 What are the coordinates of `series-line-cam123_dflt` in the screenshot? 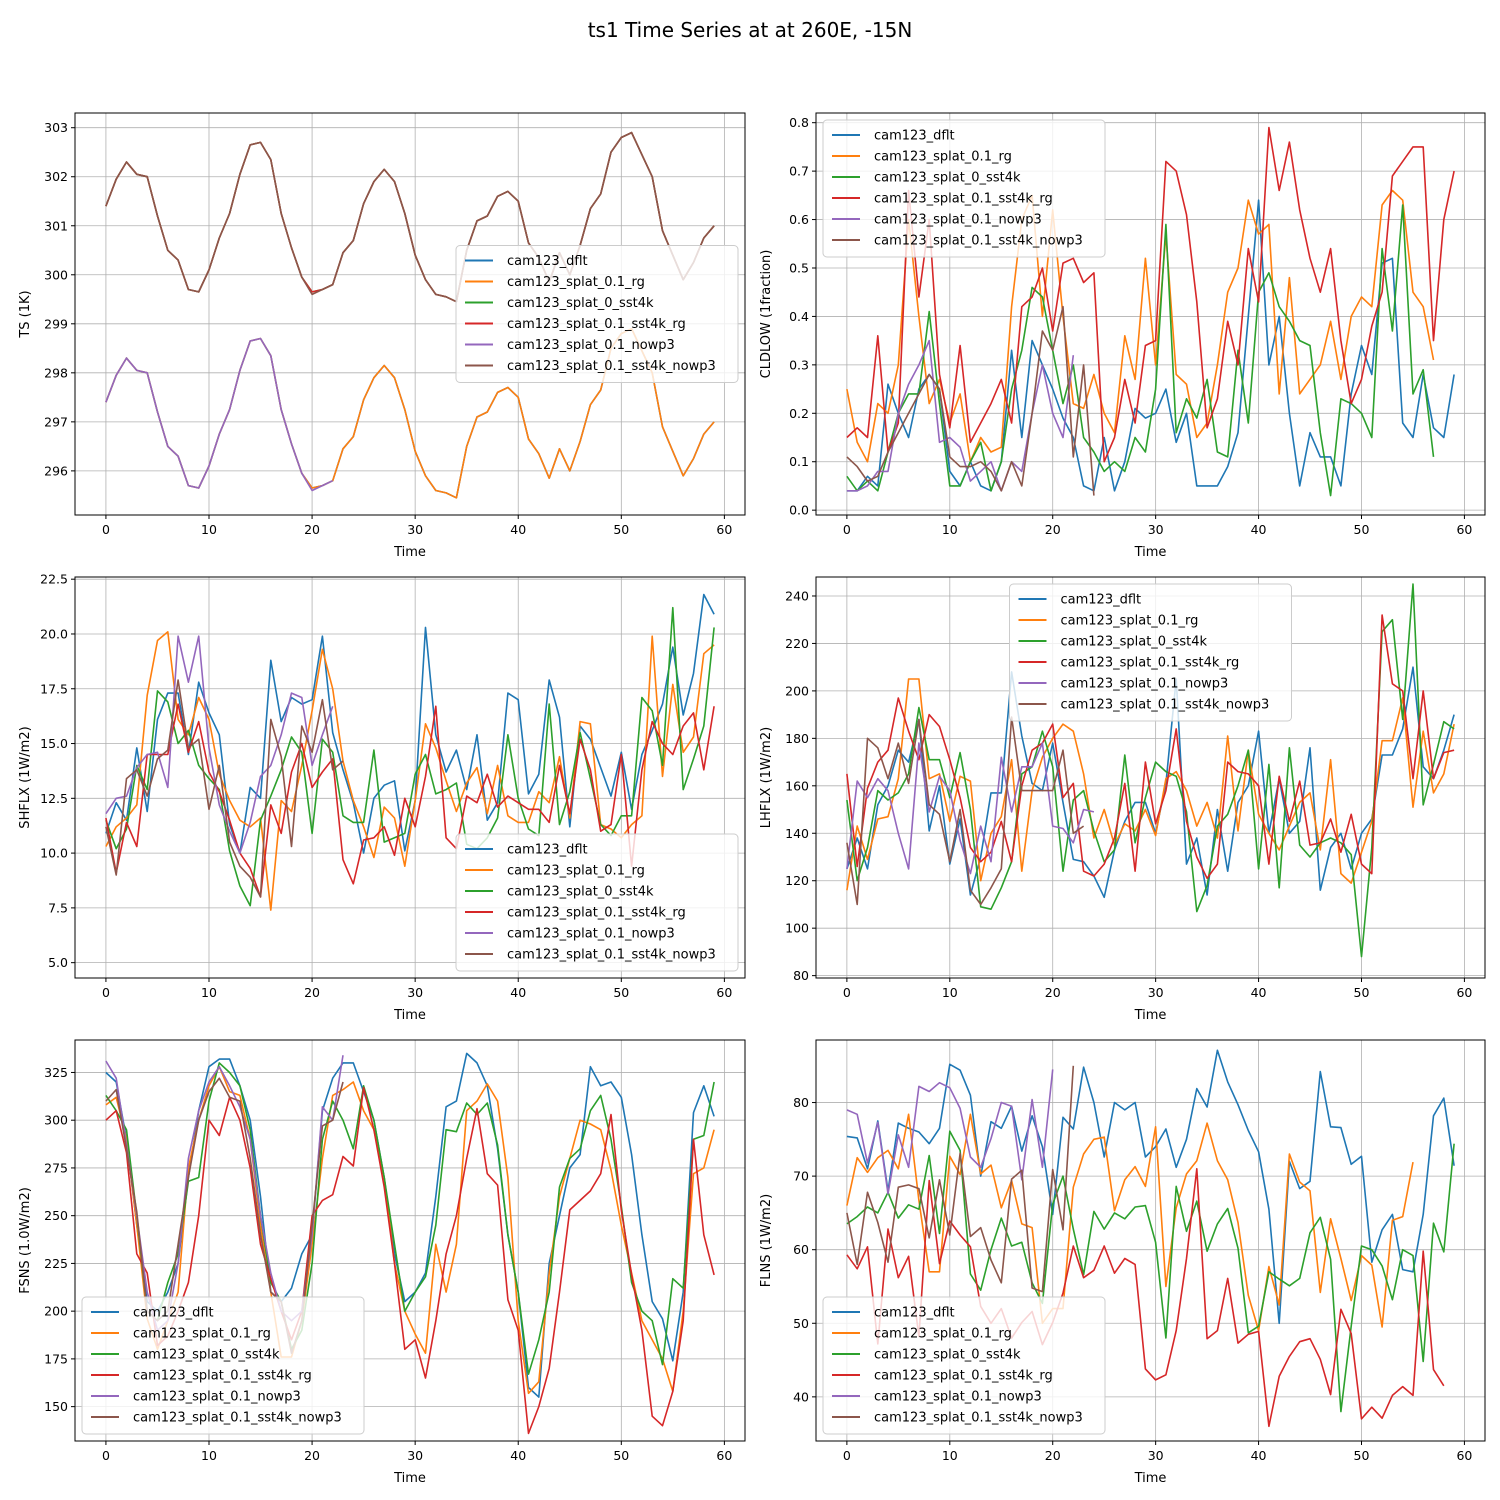 It's located at (410, 723).